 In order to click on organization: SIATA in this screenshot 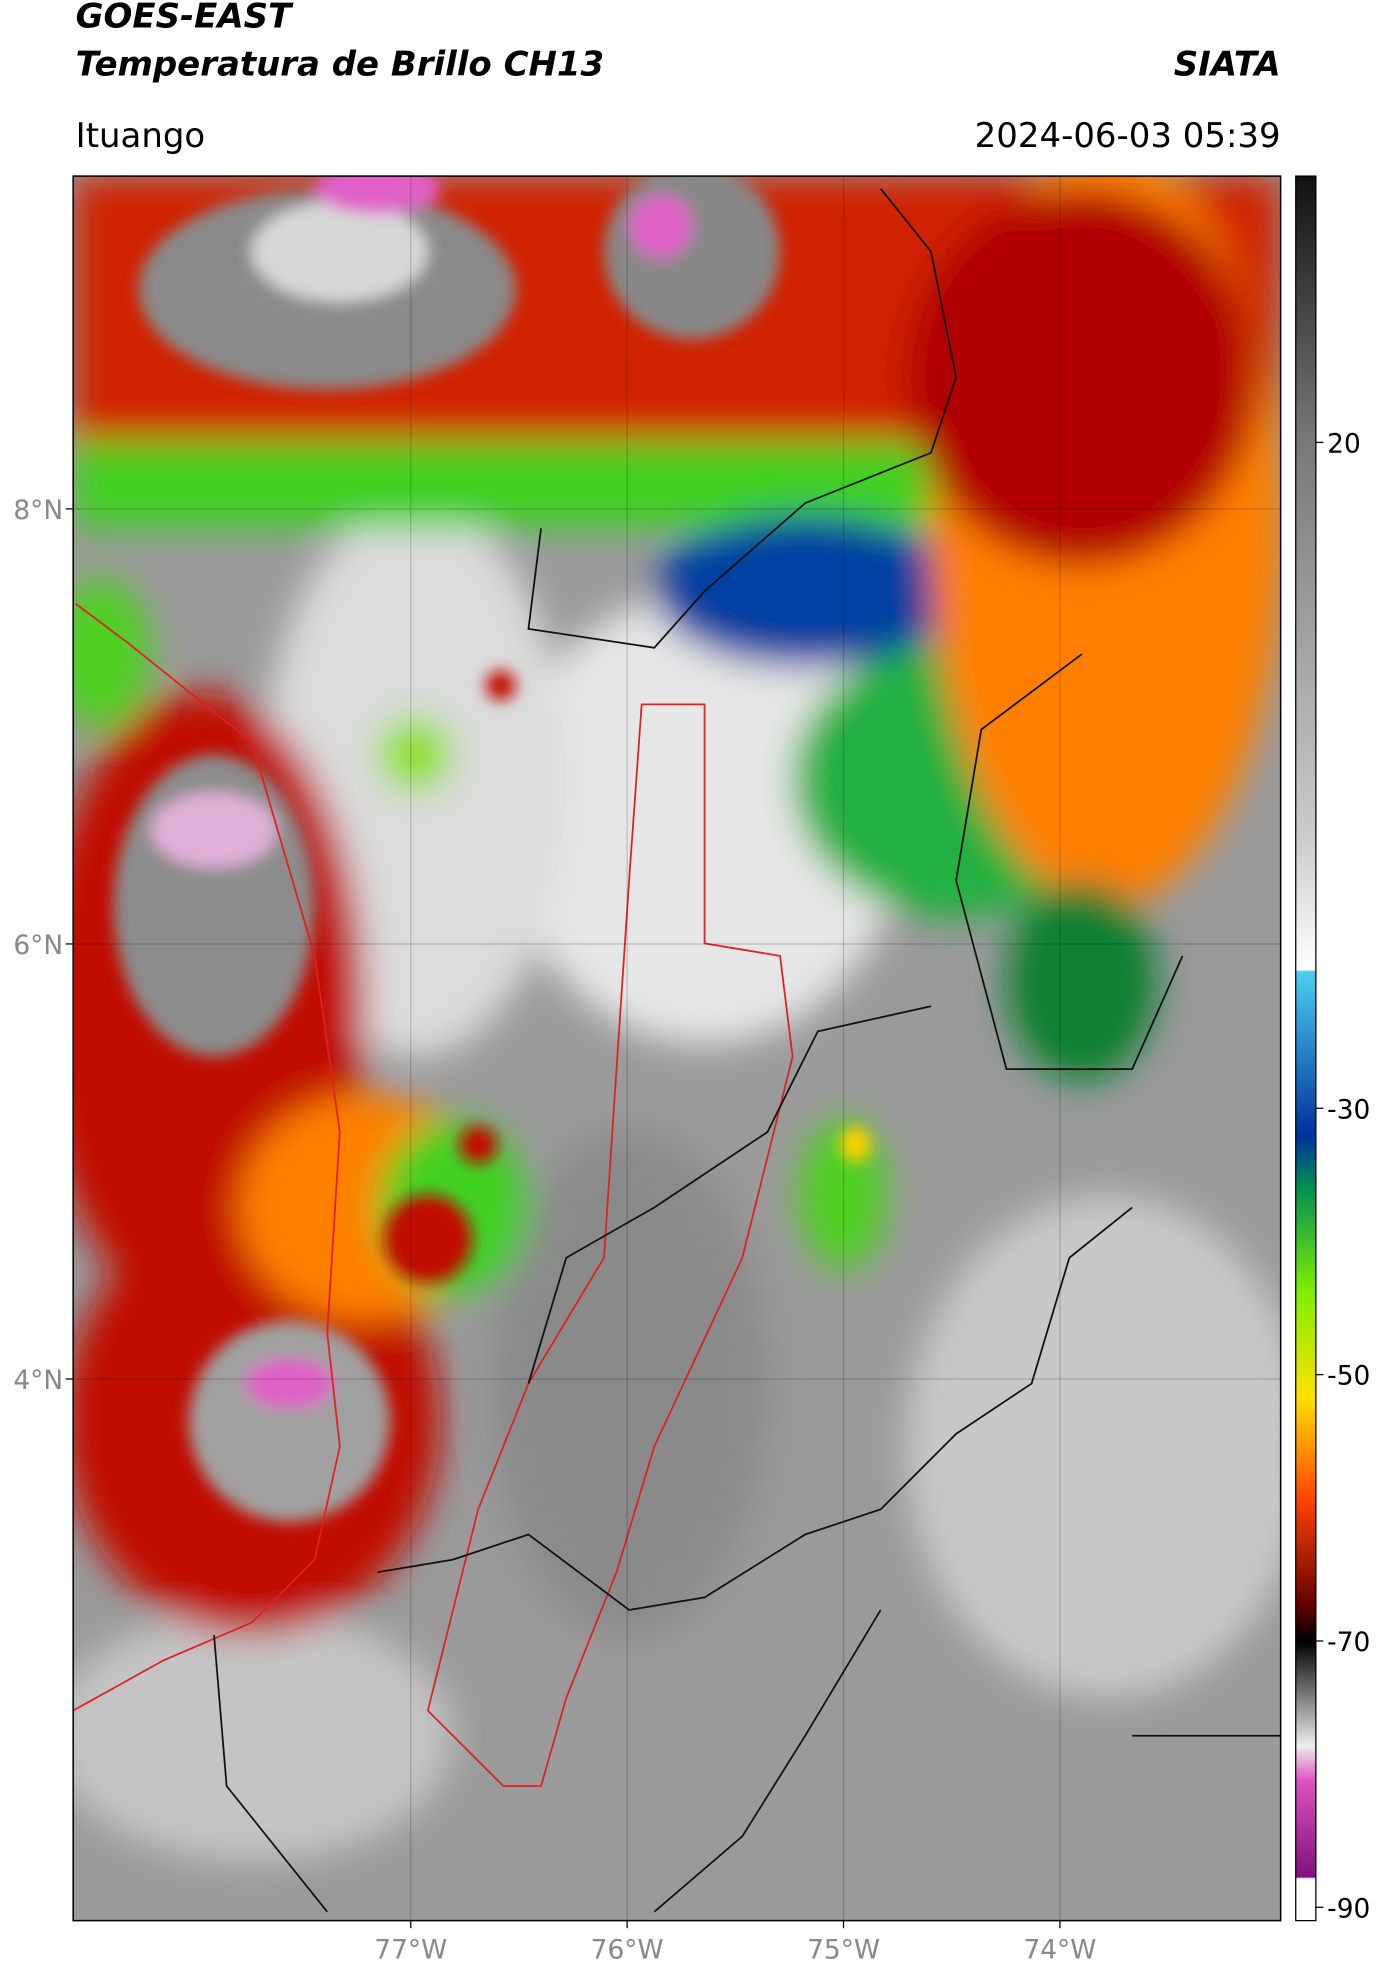, I will do `click(1227, 64)`.